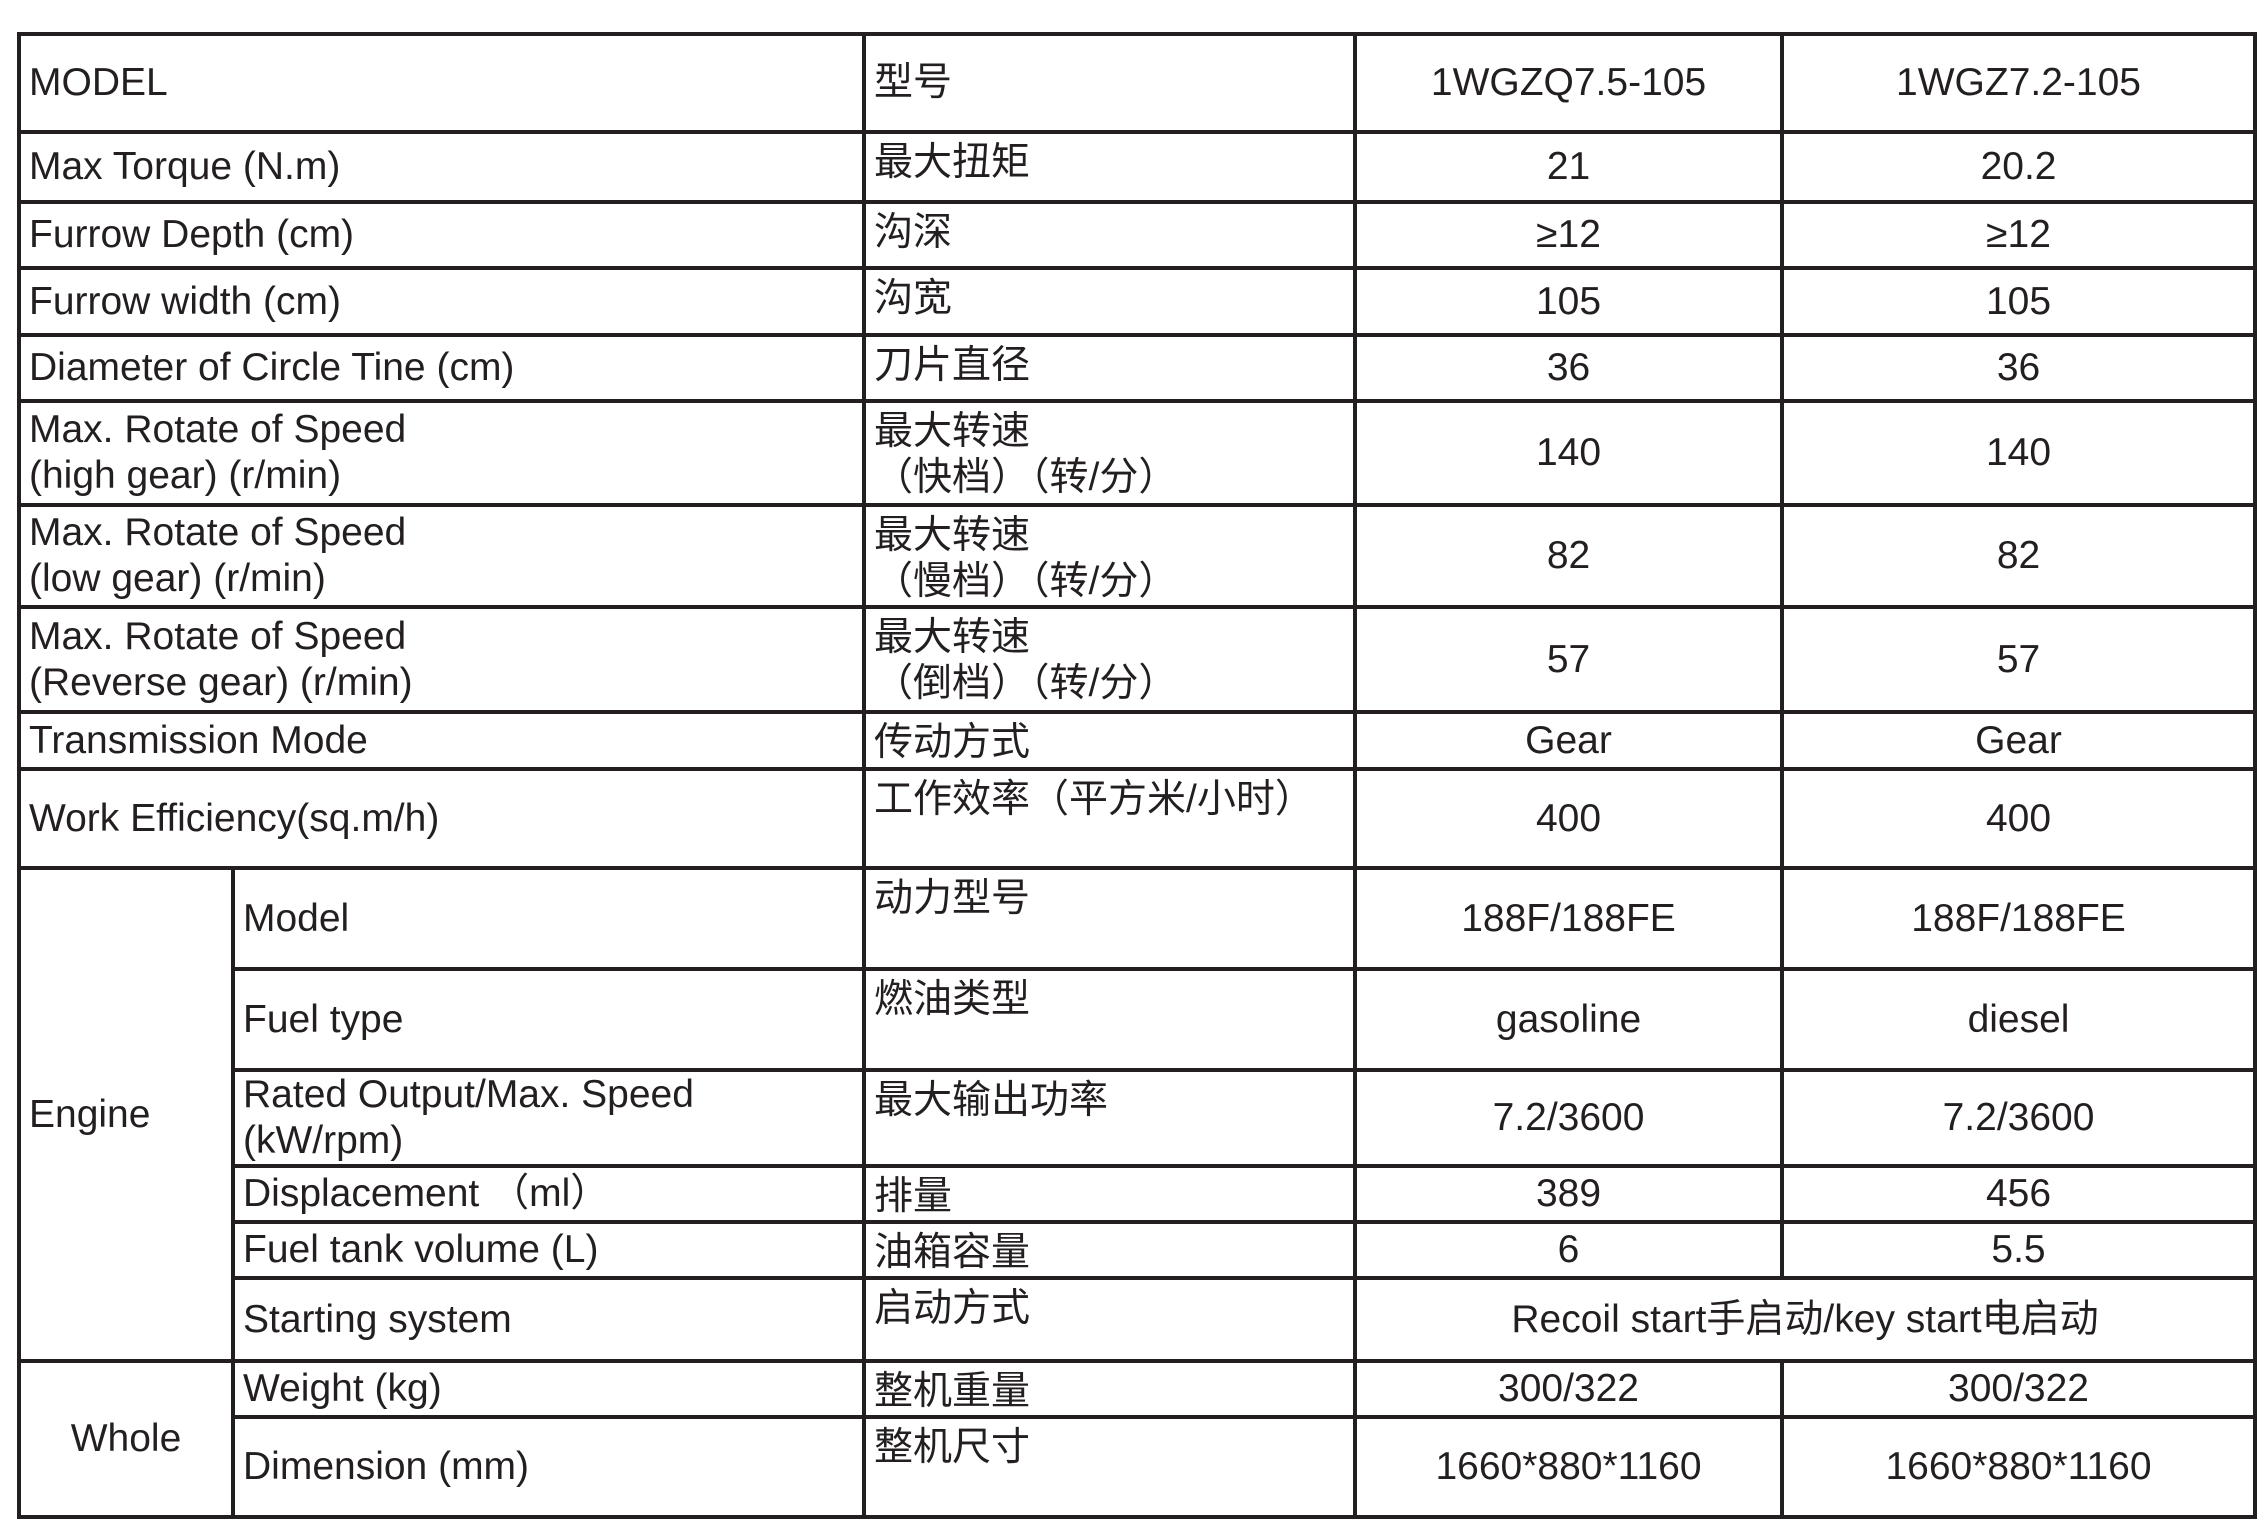  I want to click on spec-label-en: Diameter of Circle Tine (cm), so click(441, 368).